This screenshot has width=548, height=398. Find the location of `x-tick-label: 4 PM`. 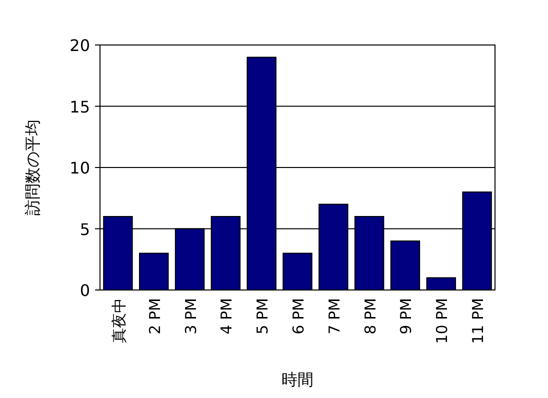

x-tick-label: 4 PM is located at coordinates (227, 316).